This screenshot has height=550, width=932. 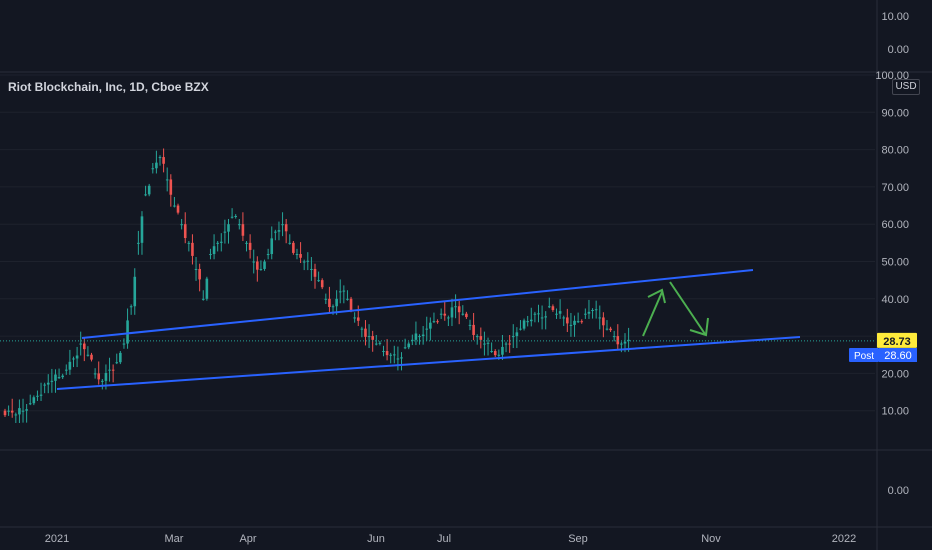 What do you see at coordinates (844, 539) in the screenshot?
I see `x-tick-label: 2022` at bounding box center [844, 539].